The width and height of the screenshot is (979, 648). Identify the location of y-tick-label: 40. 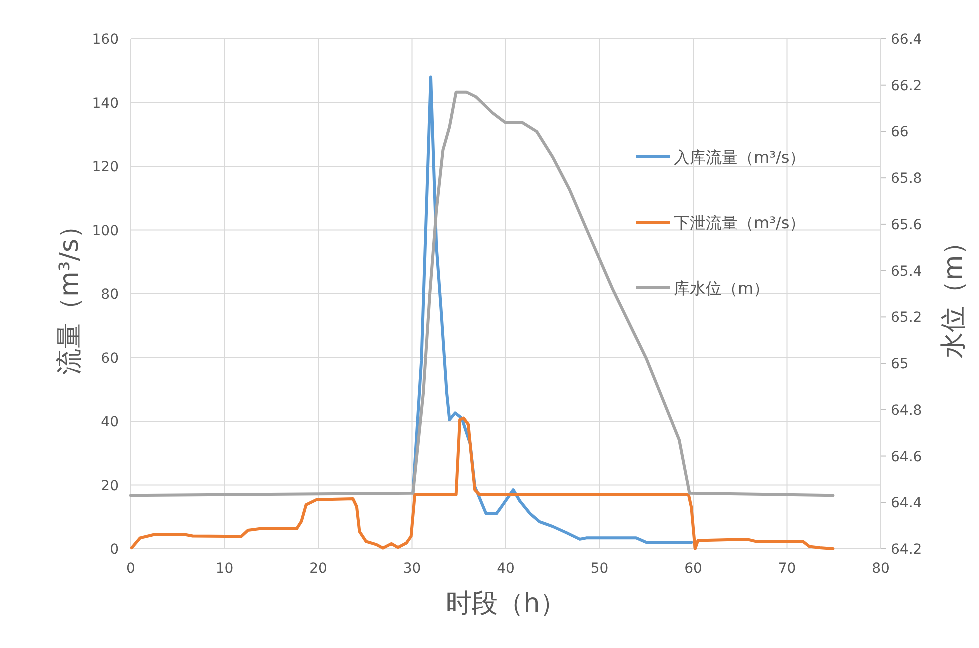
(110, 422).